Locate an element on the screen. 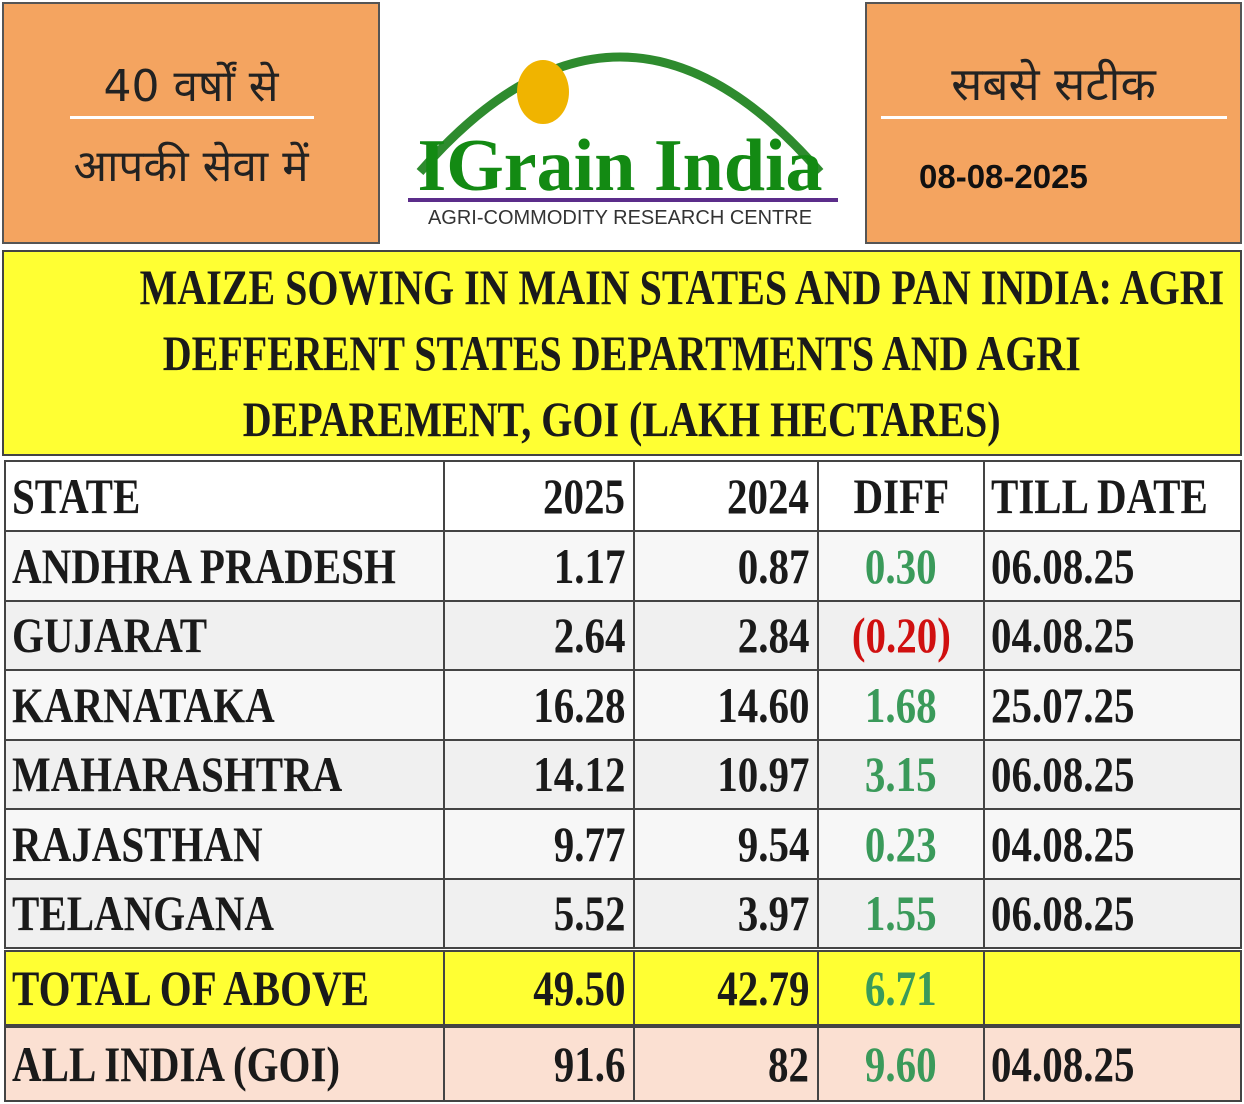 Image resolution: width=1244 pixels, height=1104 pixels. cell-text: 0.87 is located at coordinates (773, 565).